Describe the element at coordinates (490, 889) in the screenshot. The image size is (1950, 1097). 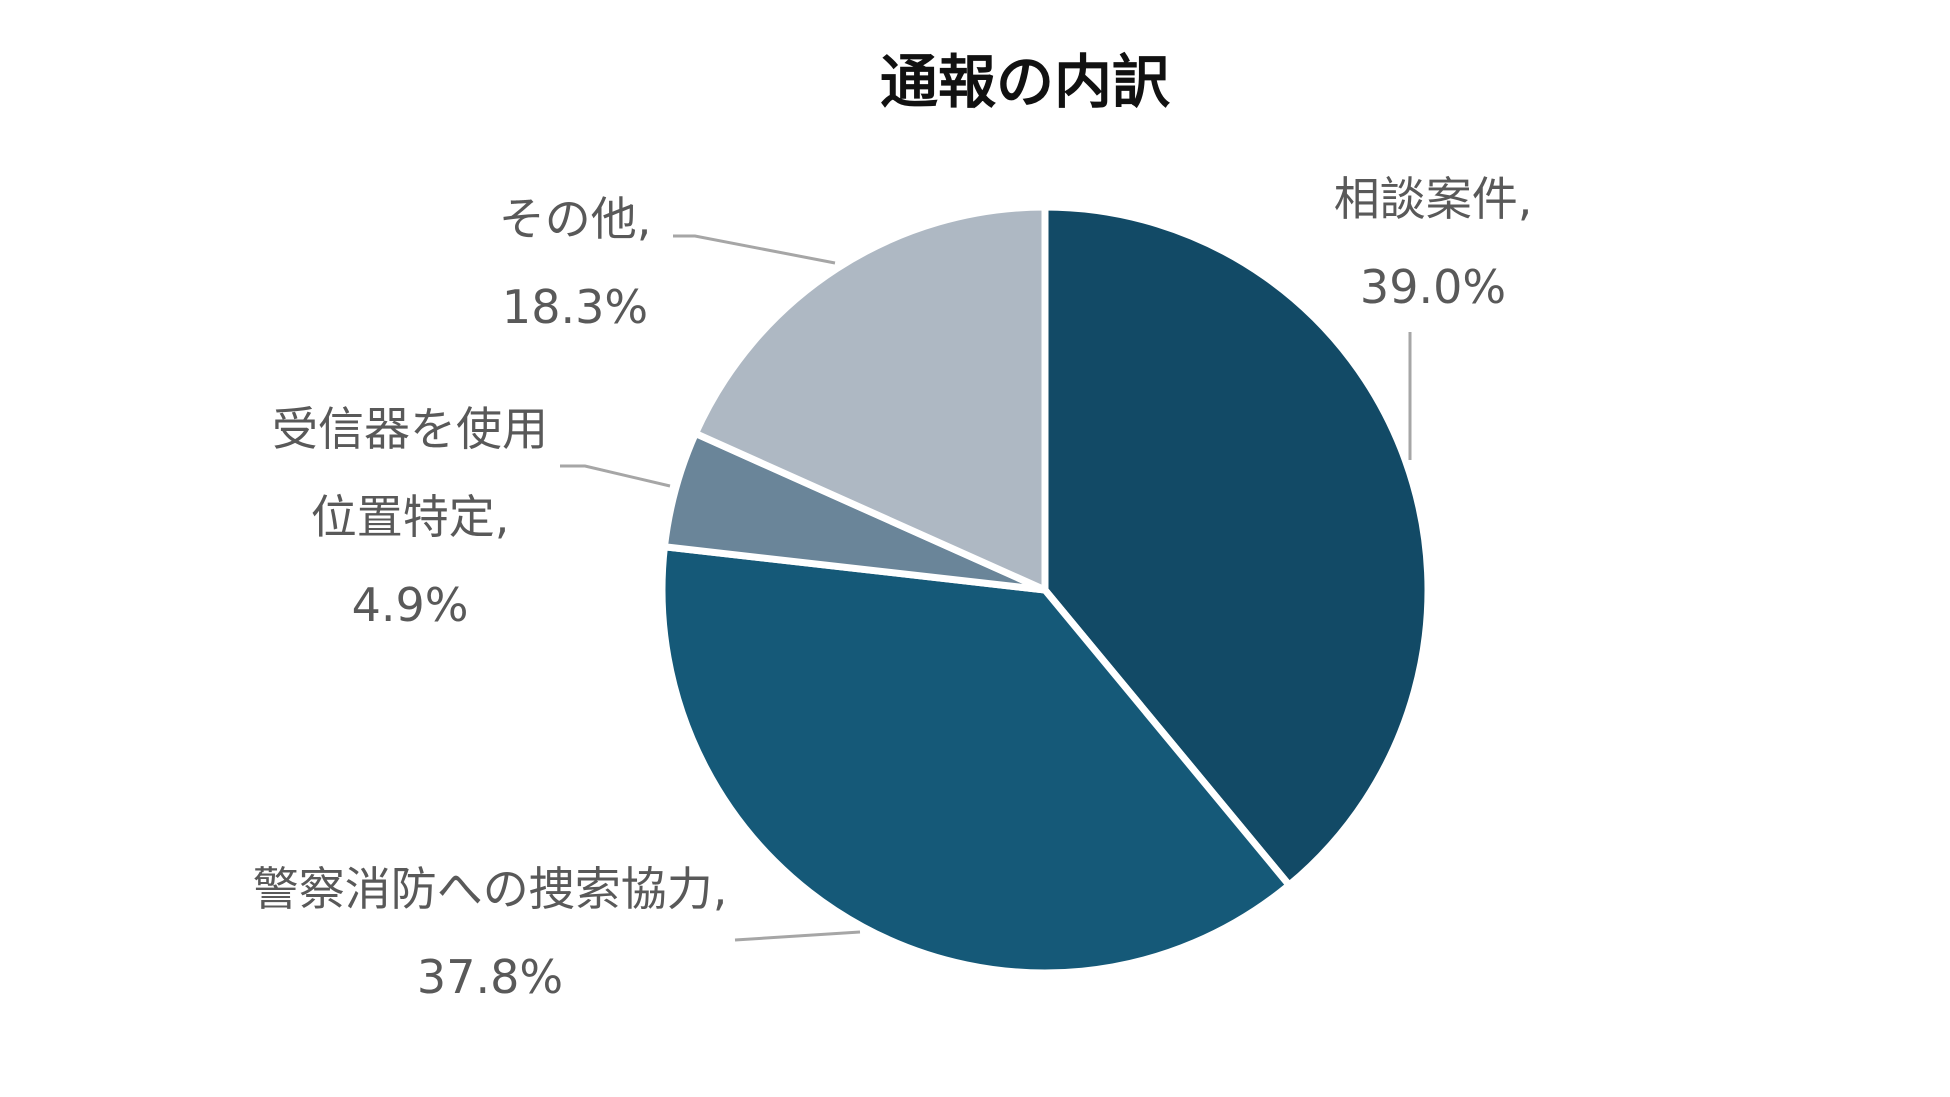
I see `slice-label-1-line-0: 警察消防への捜索協力,` at that location.